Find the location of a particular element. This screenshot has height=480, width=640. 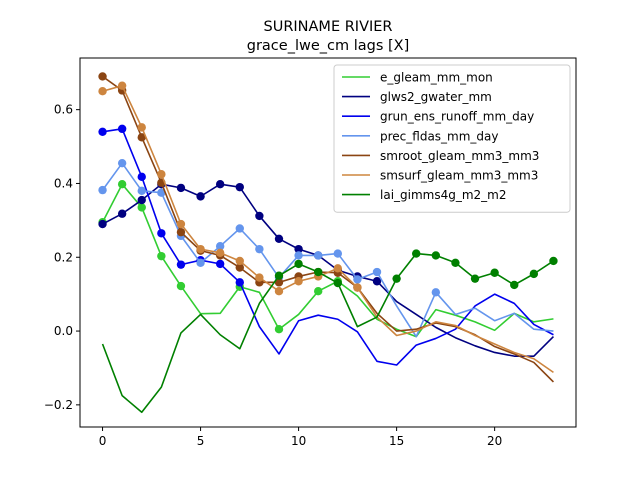

x-axis: 0 5 10 15 20 is located at coordinates (300, 437).